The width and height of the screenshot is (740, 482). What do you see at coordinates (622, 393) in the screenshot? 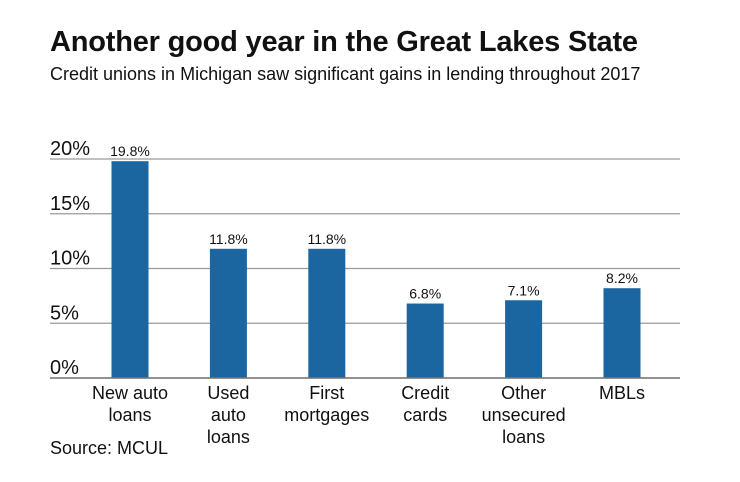
I see `x-tick-label: MBLs` at bounding box center [622, 393].